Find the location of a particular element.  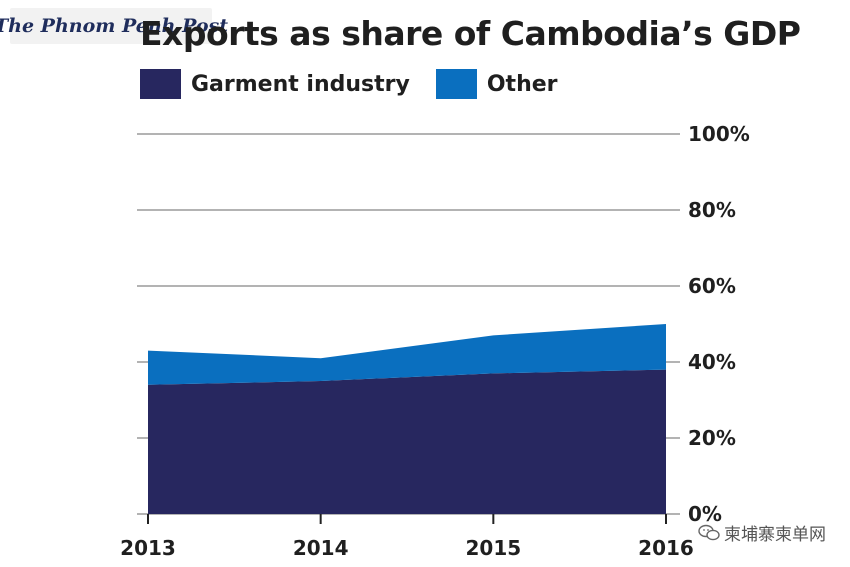

y-tick-label: 100% is located at coordinates (719, 134).